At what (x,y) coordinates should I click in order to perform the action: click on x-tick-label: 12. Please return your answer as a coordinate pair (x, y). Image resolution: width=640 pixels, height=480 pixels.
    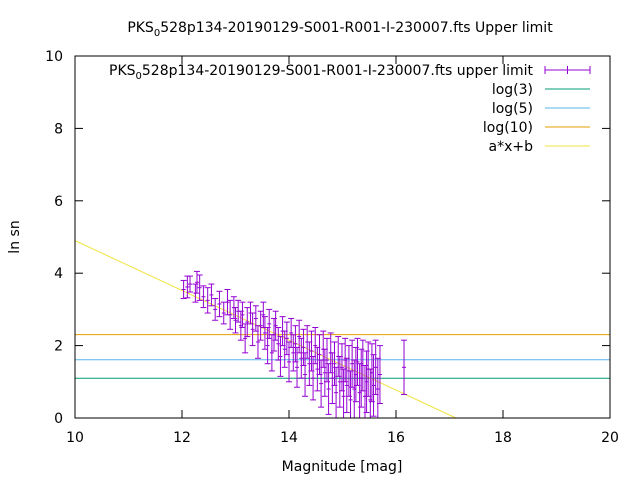
    Looking at the image, I should click on (182, 438).